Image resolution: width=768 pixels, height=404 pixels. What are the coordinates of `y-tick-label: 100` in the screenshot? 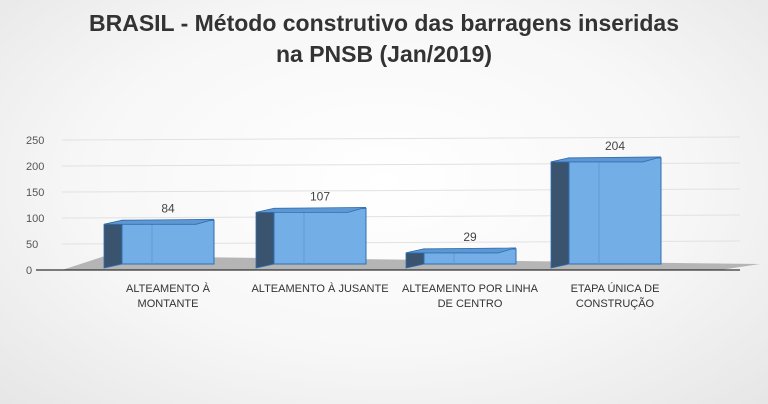 It's located at (35, 219).